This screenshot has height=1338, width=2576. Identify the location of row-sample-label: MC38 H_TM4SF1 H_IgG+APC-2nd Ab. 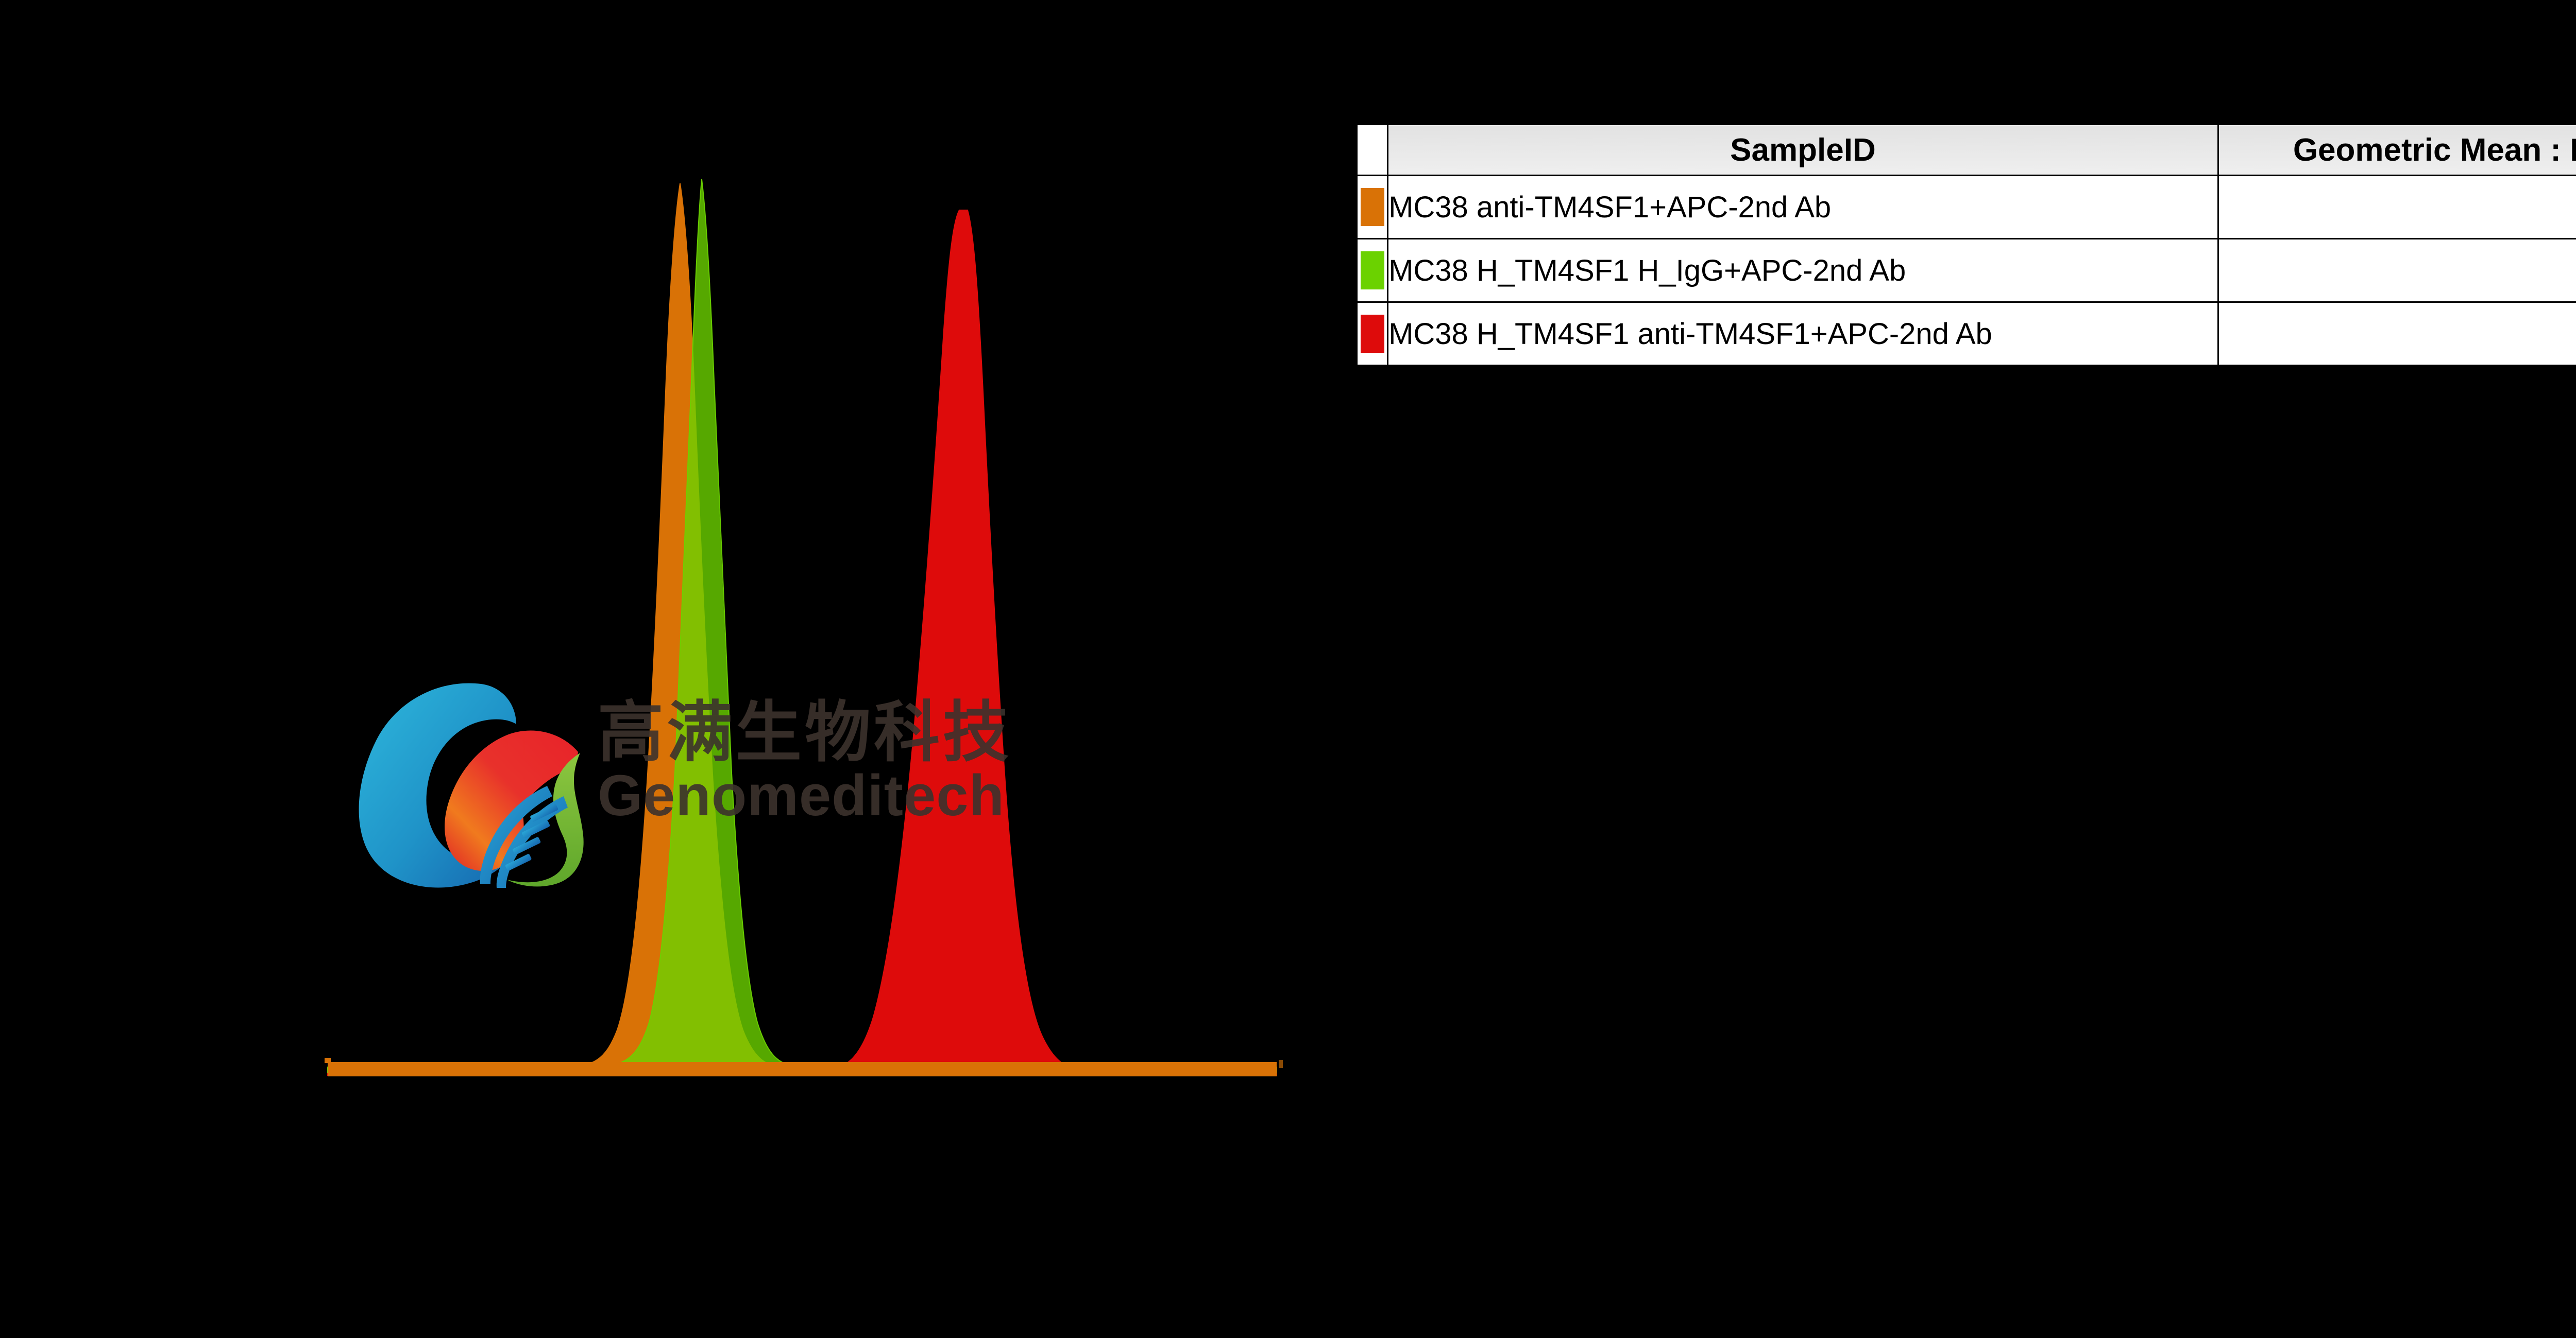
(1803, 270).